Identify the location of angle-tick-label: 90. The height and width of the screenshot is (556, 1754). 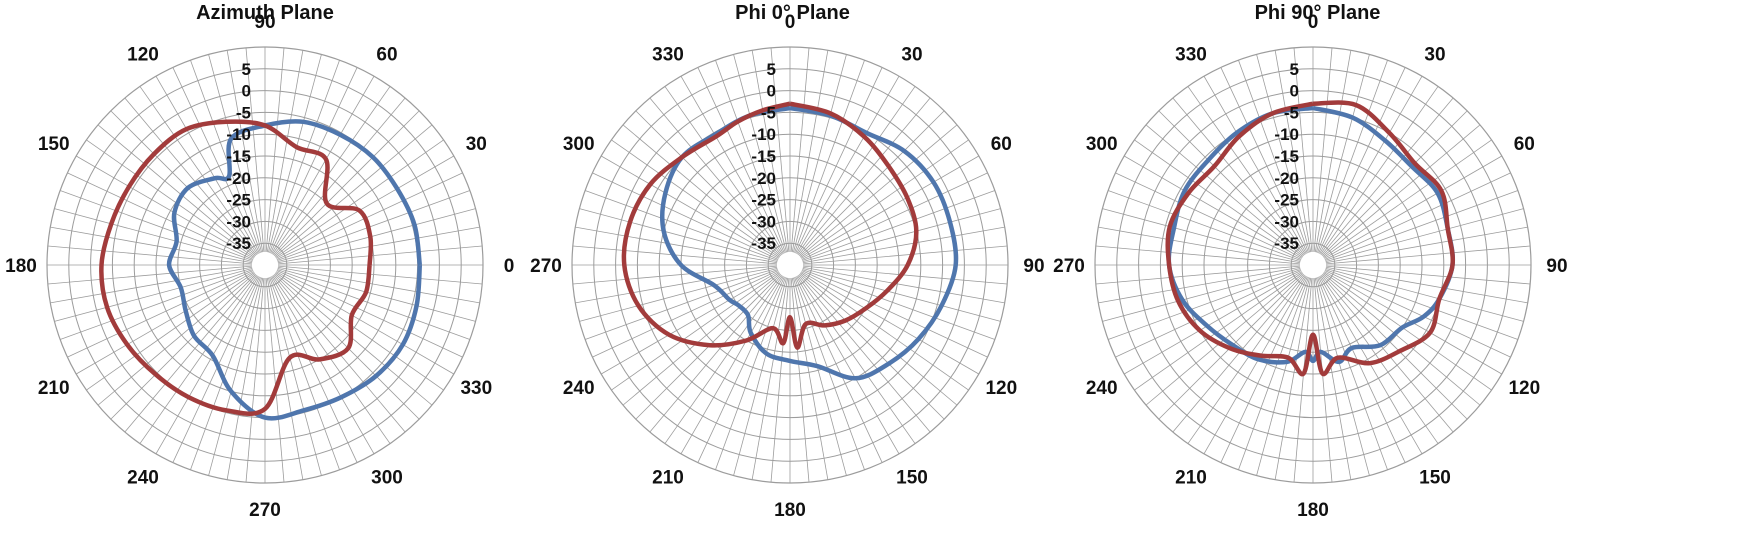
(1556, 266).